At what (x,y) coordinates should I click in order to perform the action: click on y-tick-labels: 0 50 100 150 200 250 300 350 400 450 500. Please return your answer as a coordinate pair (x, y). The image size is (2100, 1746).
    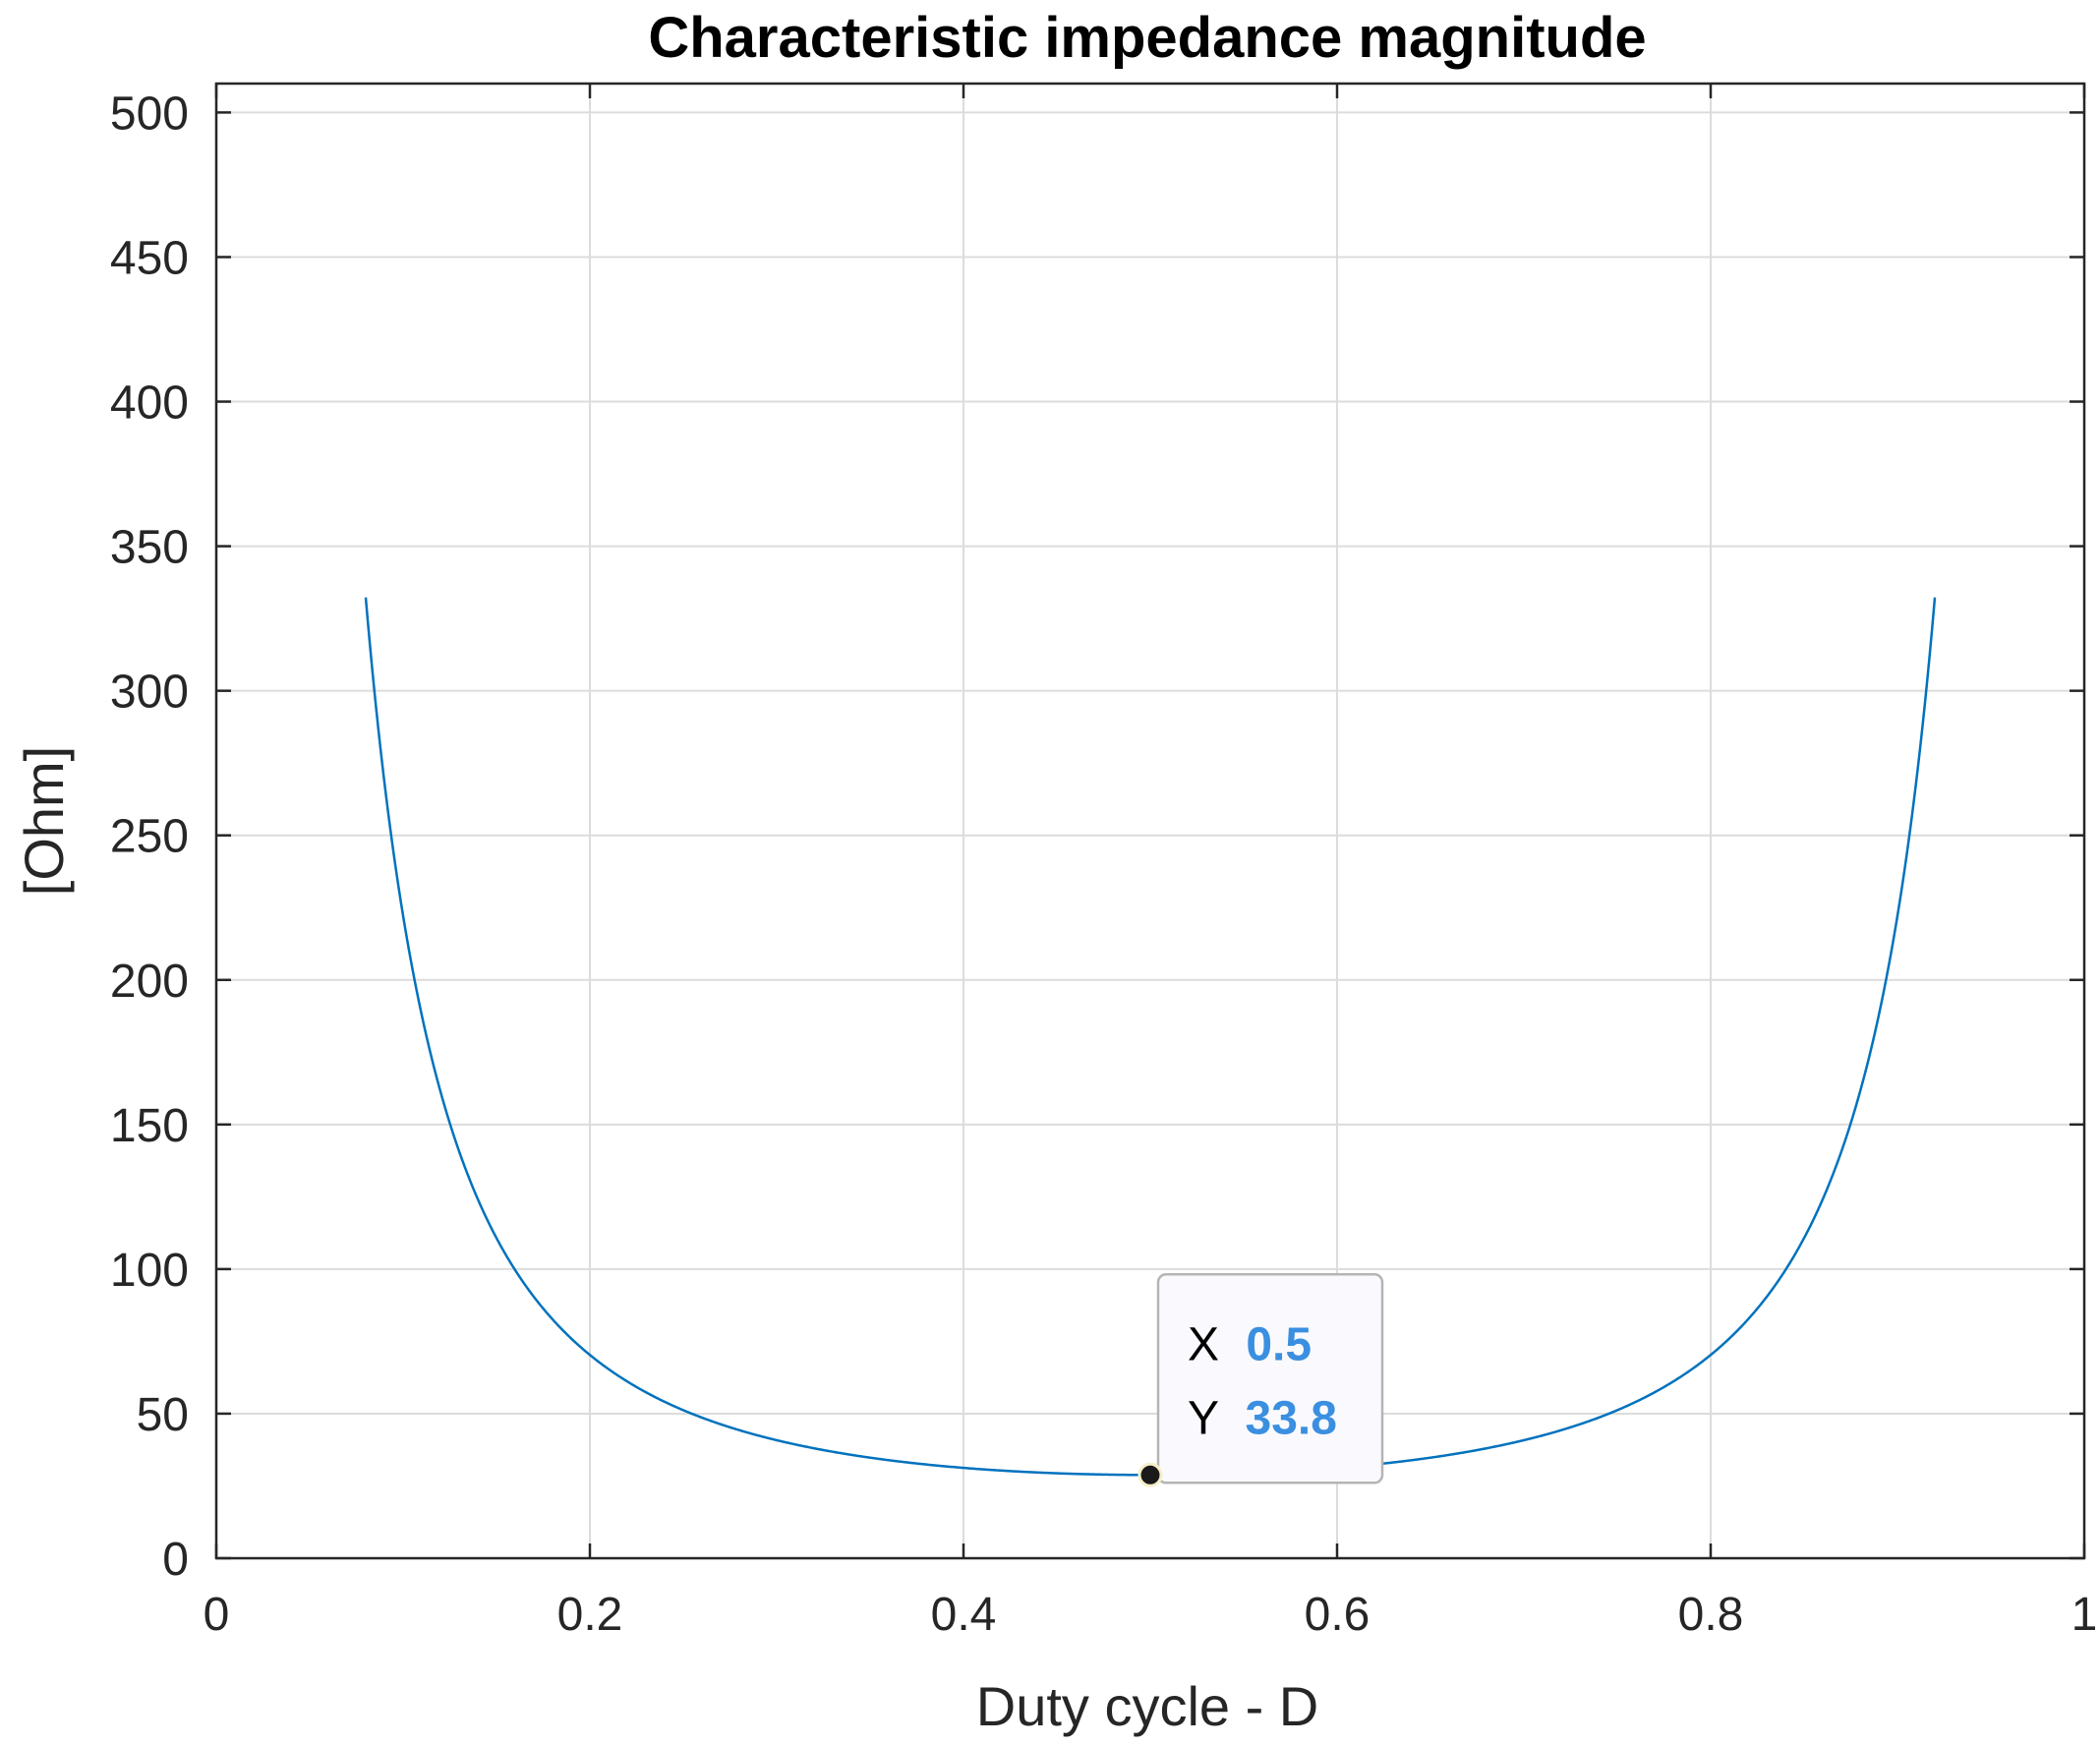
    Looking at the image, I should click on (149, 836).